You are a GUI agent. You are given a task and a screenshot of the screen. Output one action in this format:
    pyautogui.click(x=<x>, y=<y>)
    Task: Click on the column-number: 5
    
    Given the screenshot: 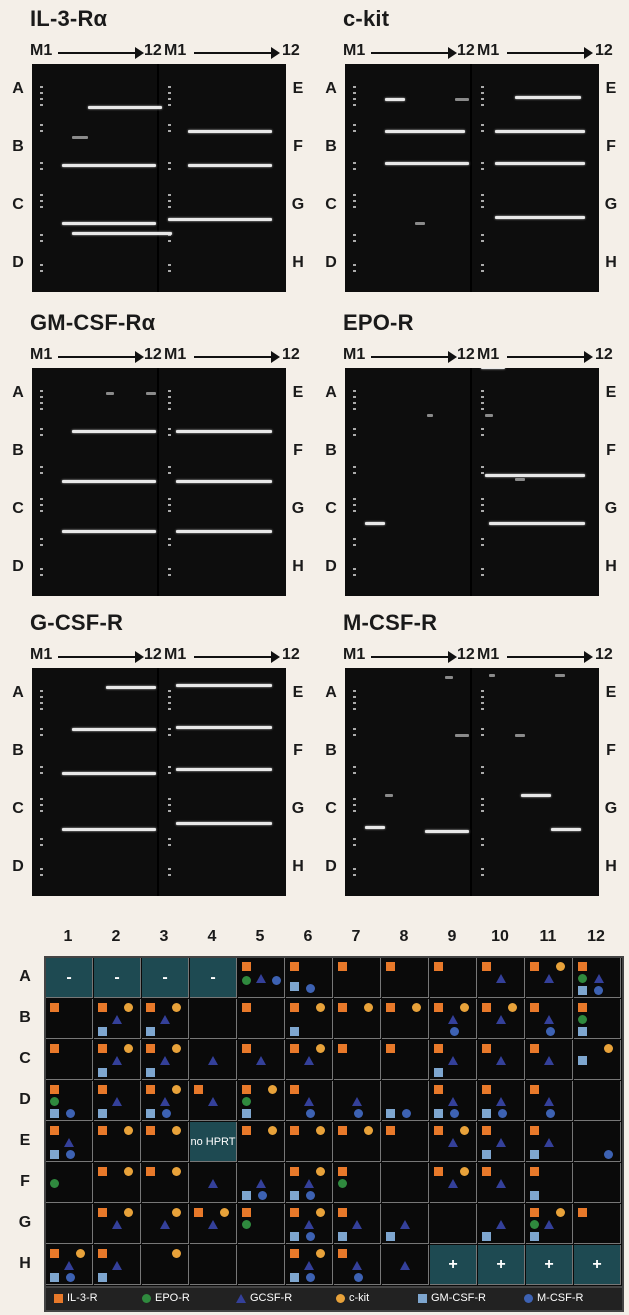 What is the action you would take?
    pyautogui.click(x=260, y=936)
    